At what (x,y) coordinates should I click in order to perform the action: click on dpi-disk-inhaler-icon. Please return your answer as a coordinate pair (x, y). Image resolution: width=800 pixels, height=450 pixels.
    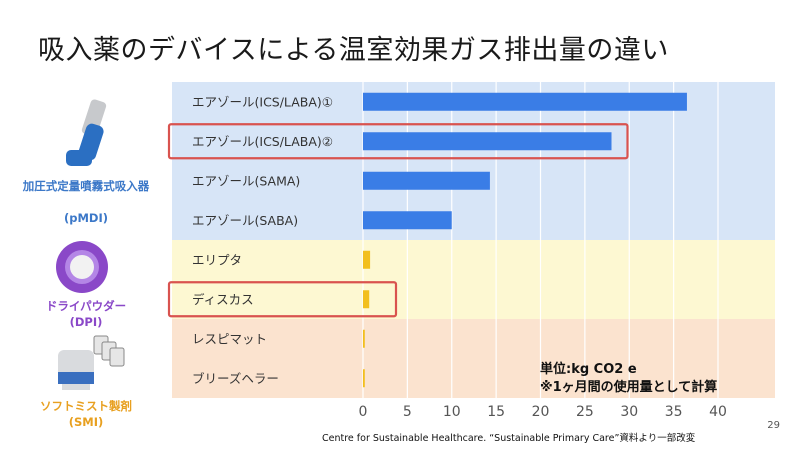
    Looking at the image, I should click on (82, 267).